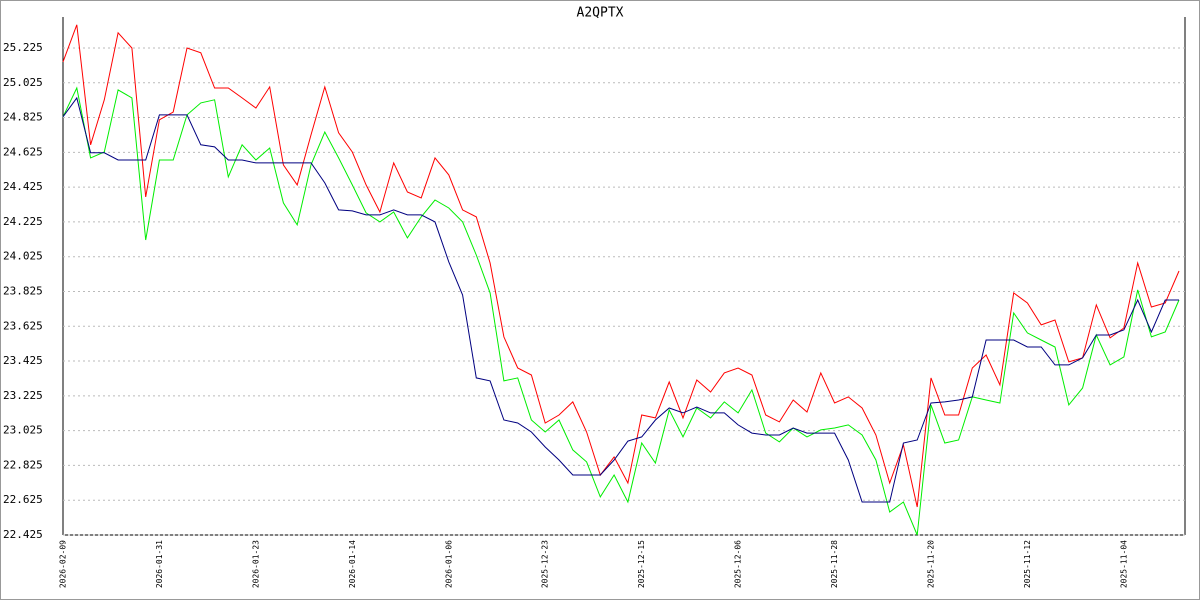 This screenshot has width=1200, height=600. Describe the element at coordinates (23, 221) in the screenshot. I see `y-tick-label: 24.225` at that location.